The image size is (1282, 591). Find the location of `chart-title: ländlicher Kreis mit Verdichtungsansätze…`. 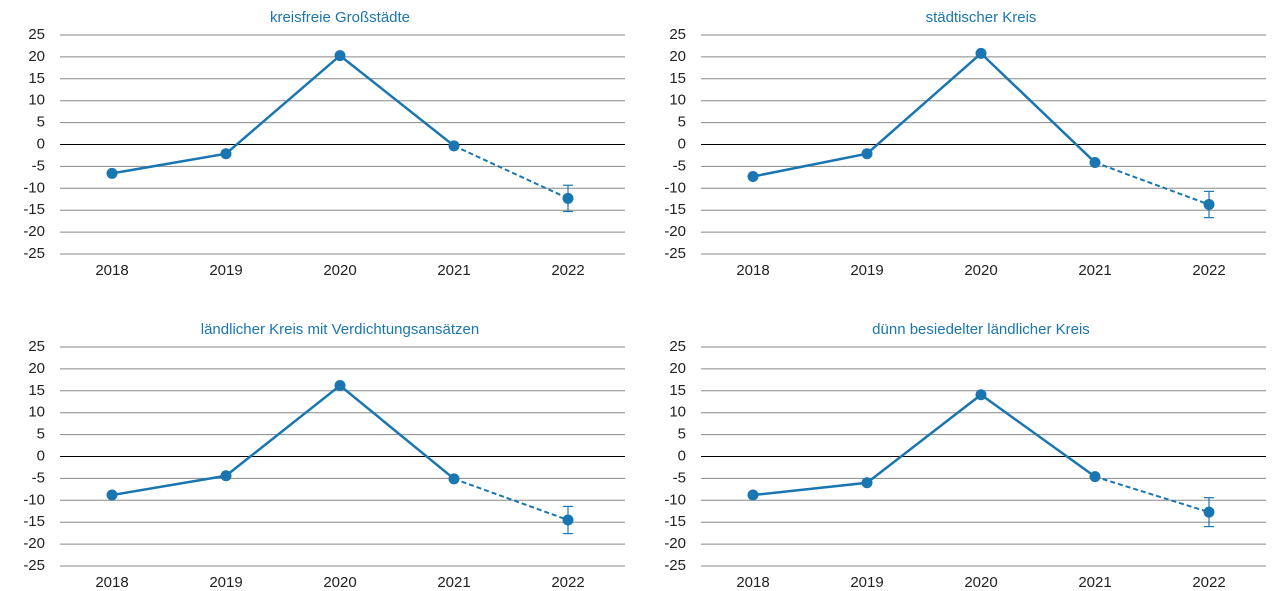

chart-title: ländlicher Kreis mit Verdichtungsansätze… is located at coordinates (340, 329).